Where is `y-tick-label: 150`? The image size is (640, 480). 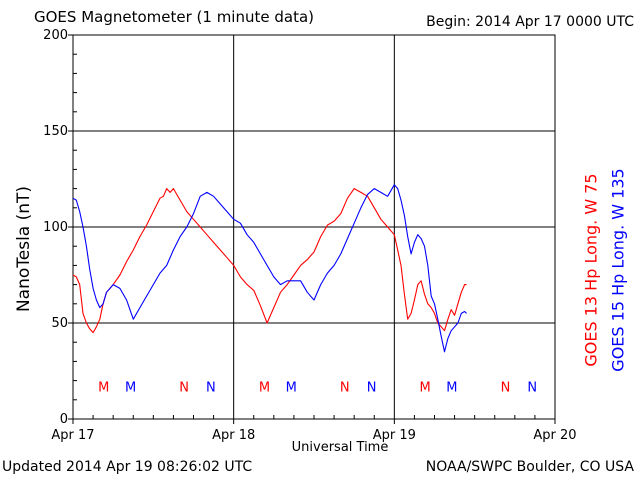 y-tick-label: 150 is located at coordinates (55, 131).